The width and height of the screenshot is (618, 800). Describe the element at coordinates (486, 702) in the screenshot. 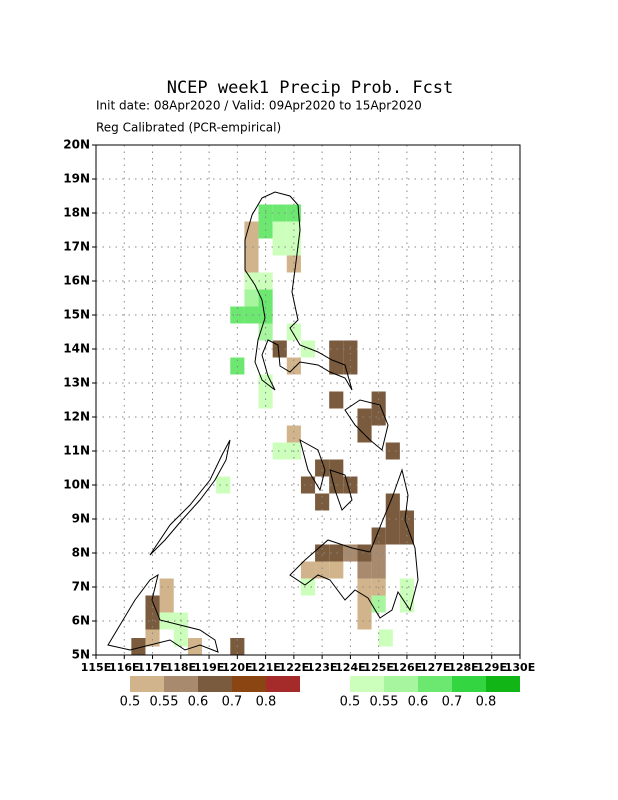

I see `legend-label: 0.8` at that location.